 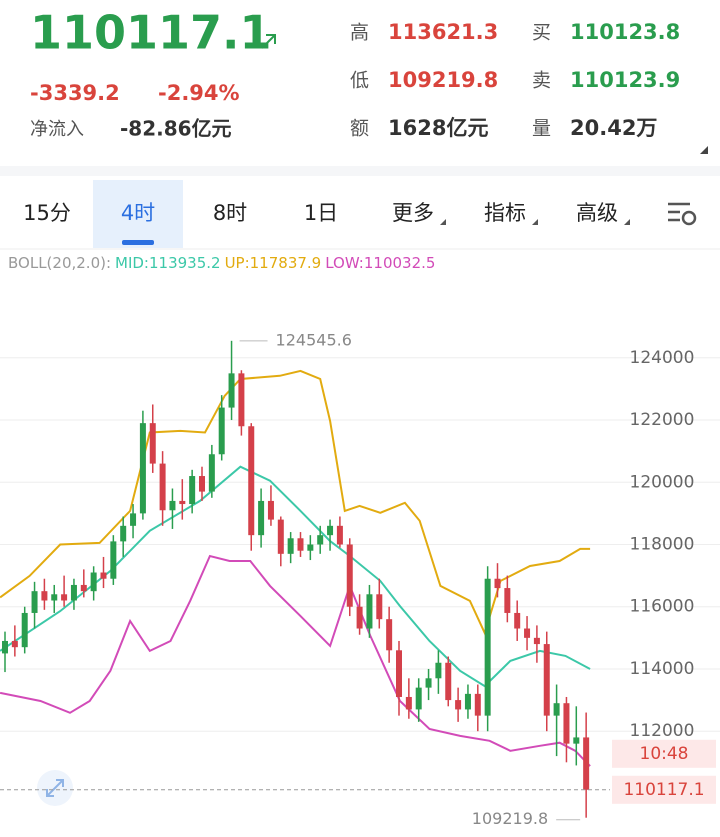 I want to click on net-inflow-label: 净流入, so click(x=57, y=129).